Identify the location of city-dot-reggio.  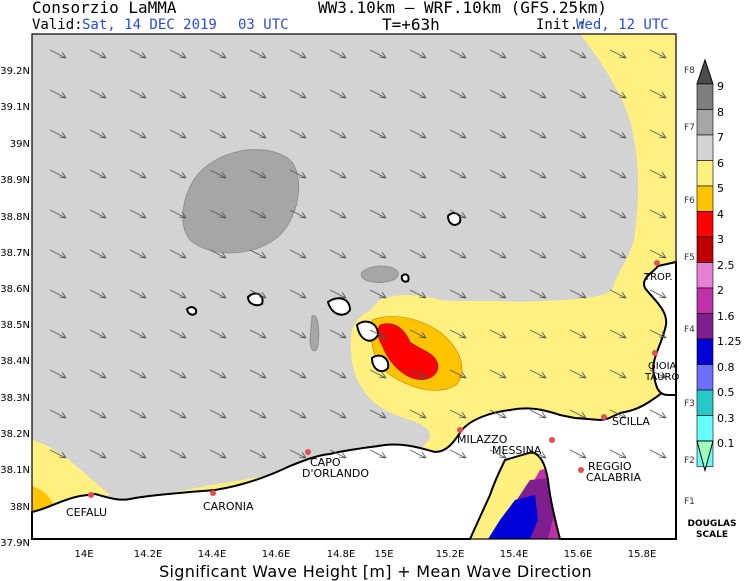
(581, 470).